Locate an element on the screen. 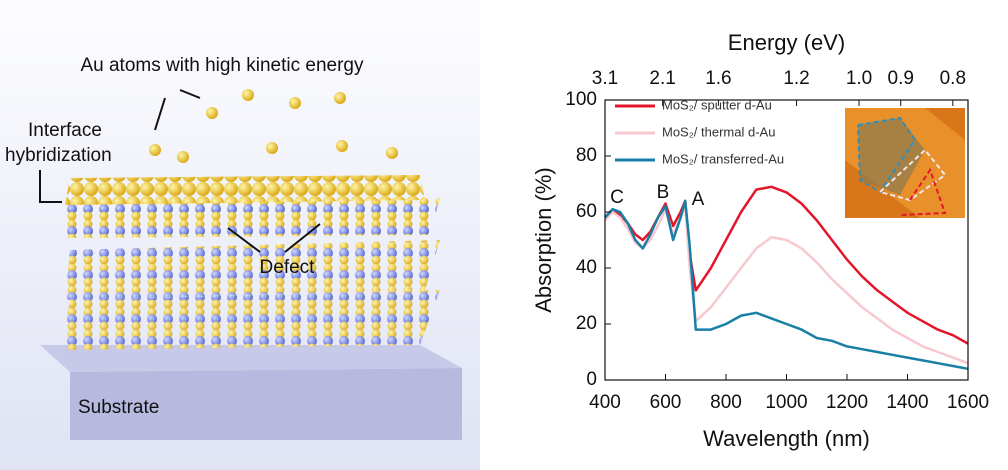 This screenshot has height=470, width=1008. peak-label: A is located at coordinates (698, 199).